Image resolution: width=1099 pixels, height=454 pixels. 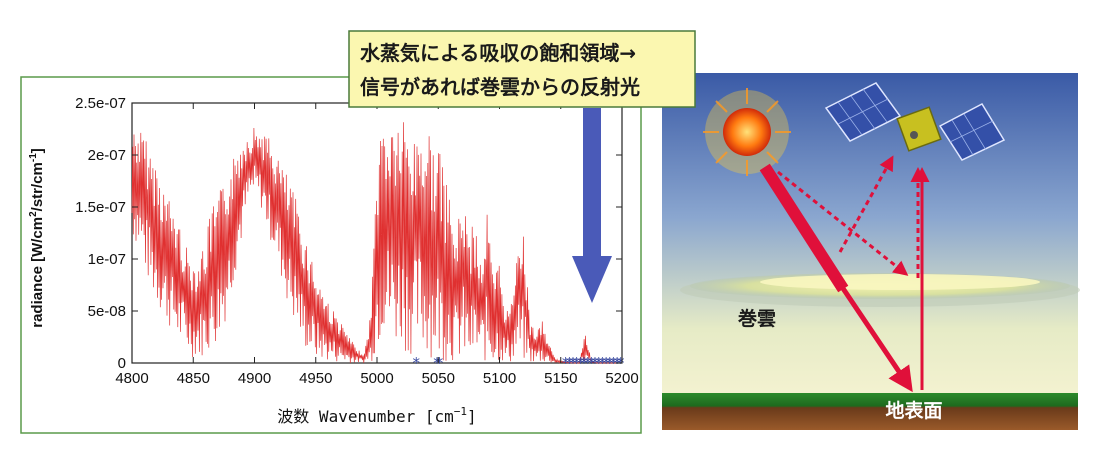 I want to click on x-tick-label: 4800, so click(x=131, y=378).